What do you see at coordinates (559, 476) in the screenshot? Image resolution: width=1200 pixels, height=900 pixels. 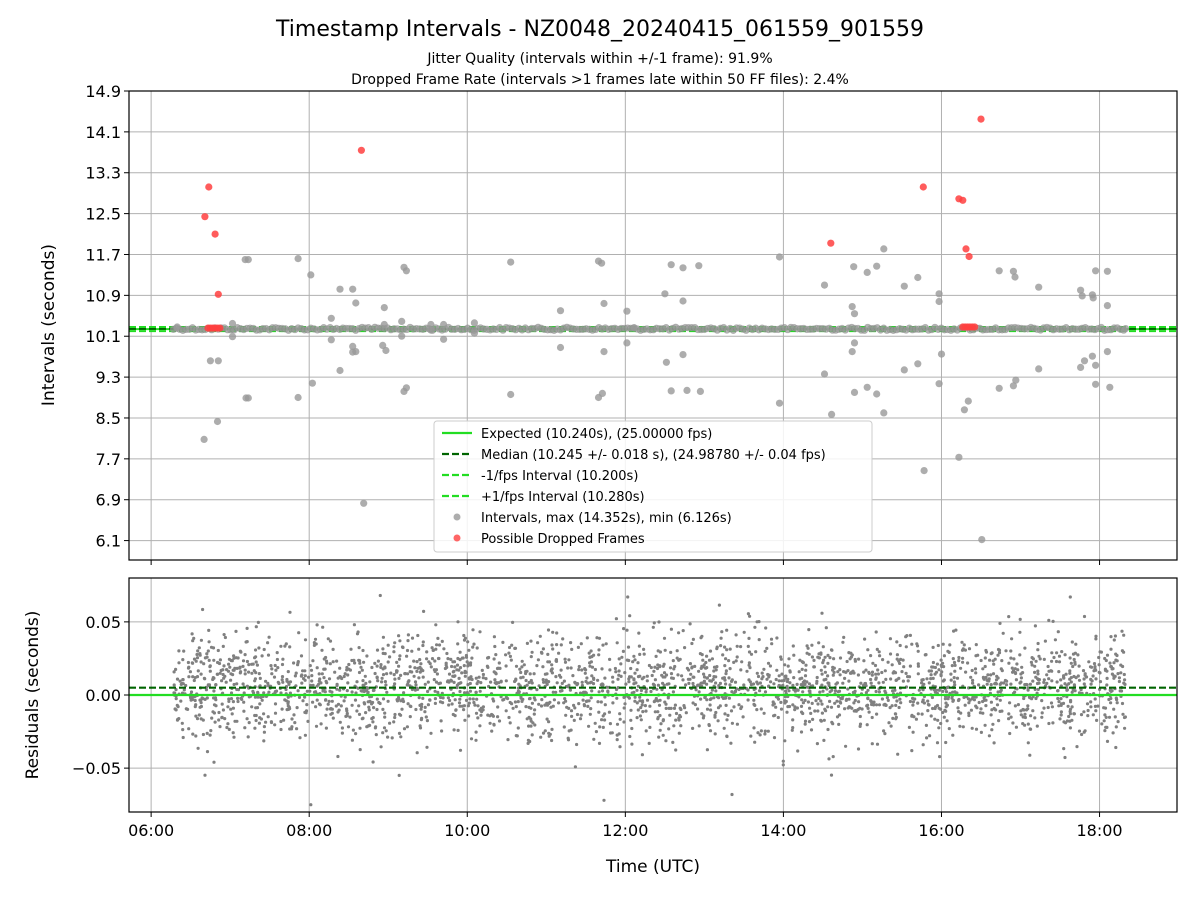 I see `legend-label-minus-fps: -1/fps Interval (10.200s)` at bounding box center [559, 476].